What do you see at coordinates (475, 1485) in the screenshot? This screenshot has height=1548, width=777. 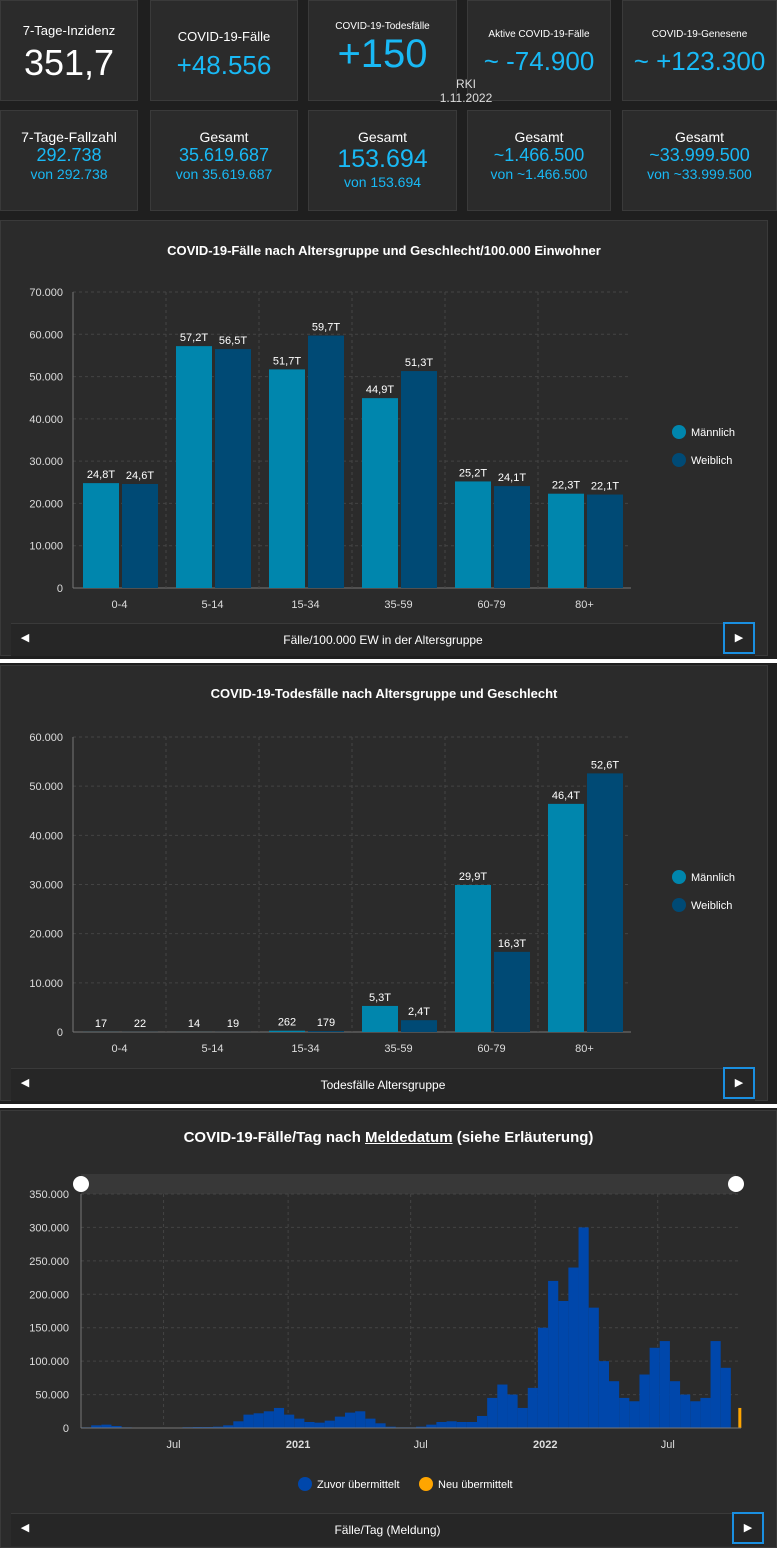 I see `legend-label: Neu übermittelt` at bounding box center [475, 1485].